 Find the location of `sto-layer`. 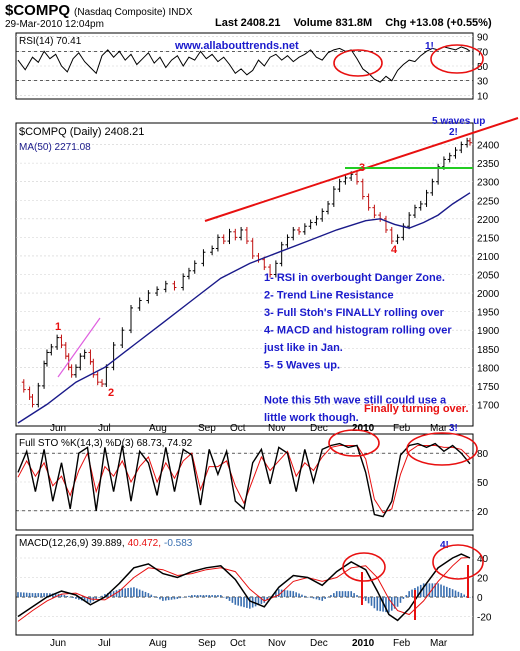

sto-layer is located at coordinates (244, 480).